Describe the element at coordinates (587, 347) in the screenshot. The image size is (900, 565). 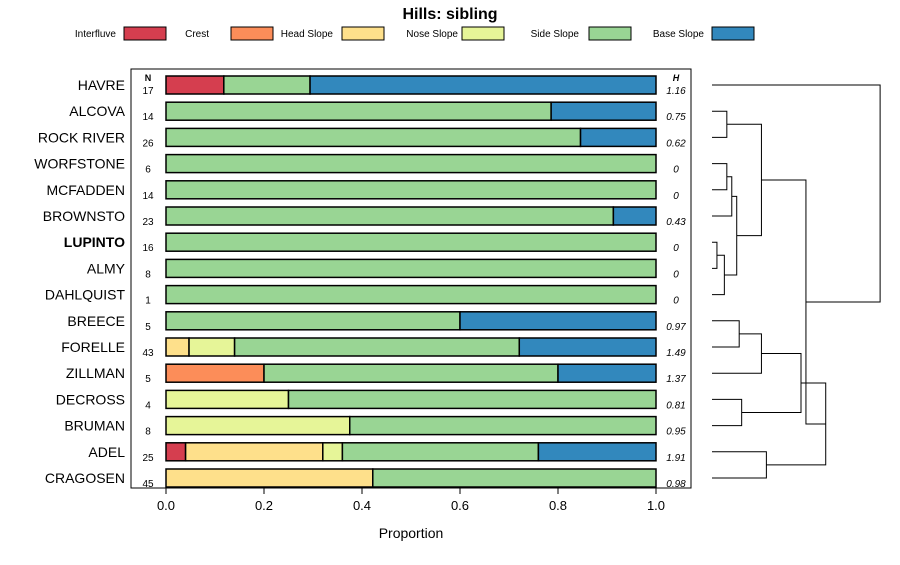
I see `bar-segment-forelle-base-slope` at that location.